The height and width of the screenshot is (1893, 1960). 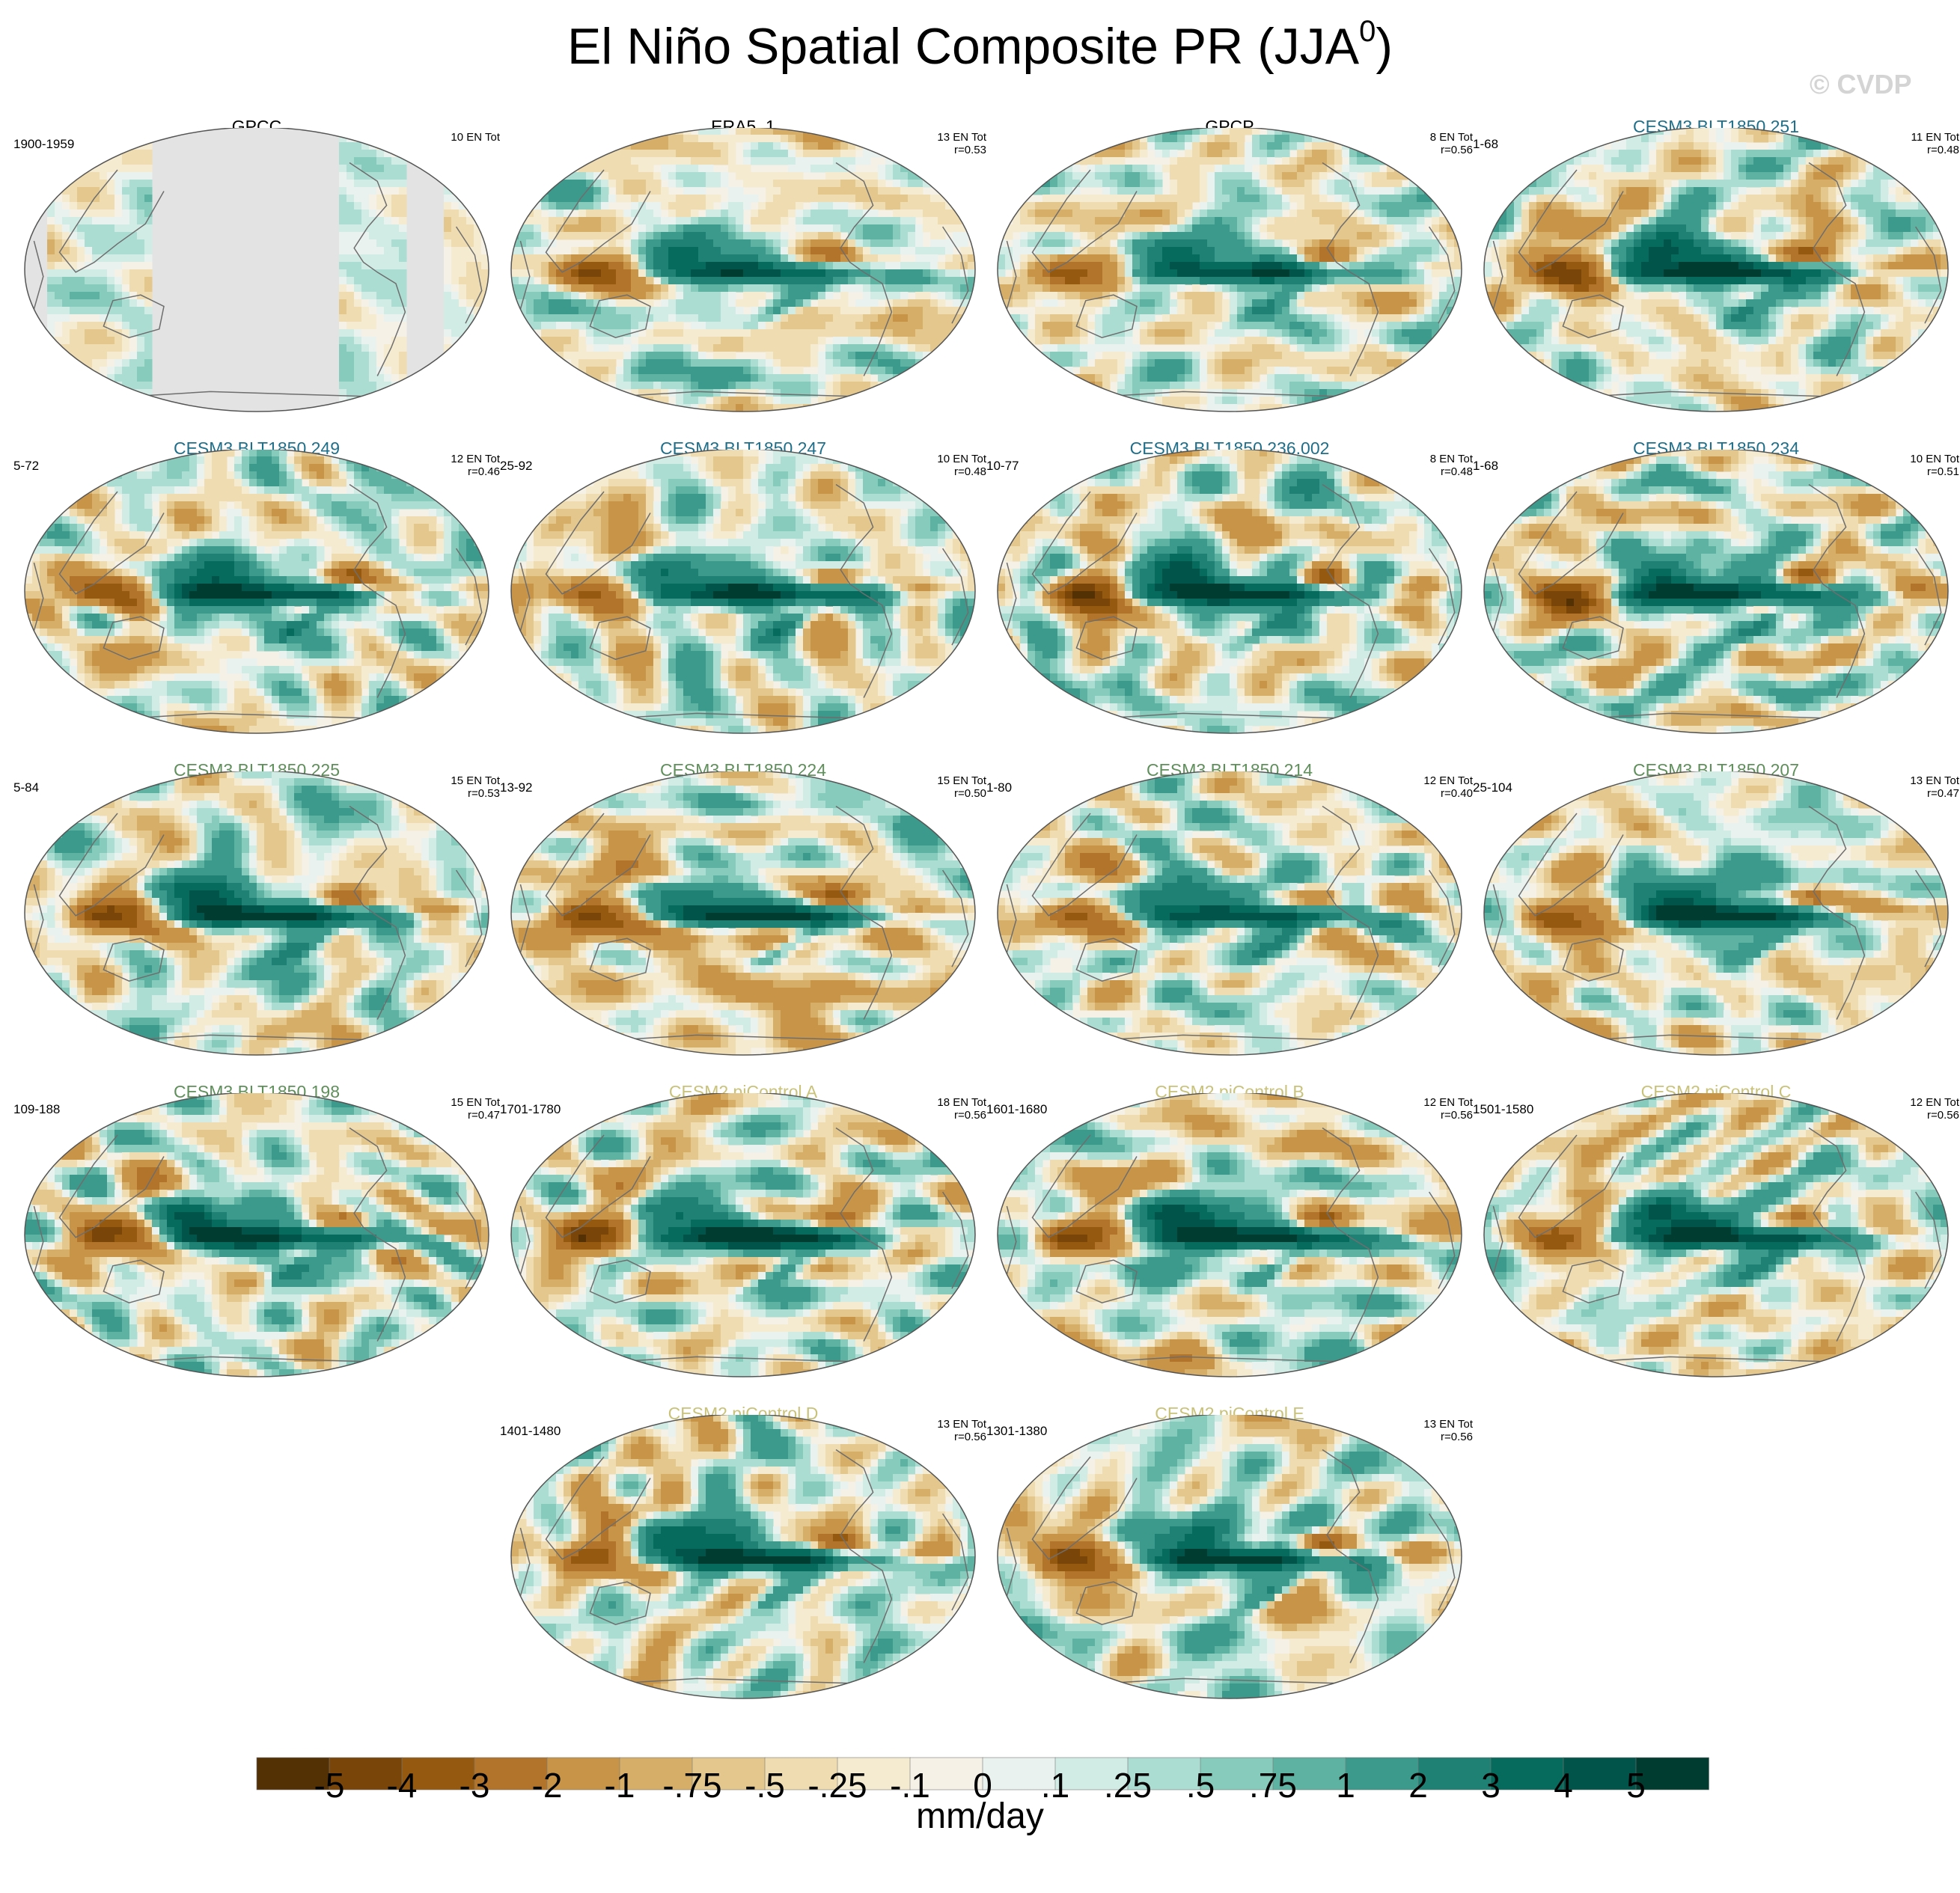 What do you see at coordinates (26, 787) in the screenshot?
I see `panel-period: 5-84` at bounding box center [26, 787].